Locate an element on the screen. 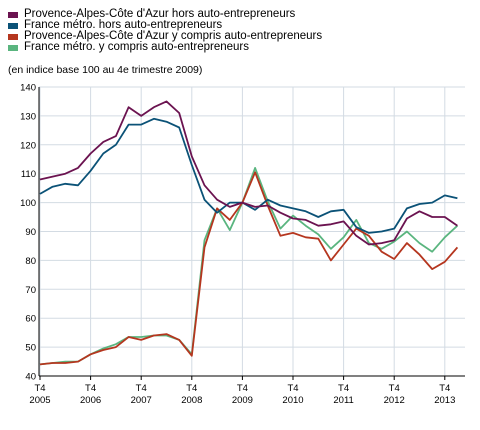  y-tick-label: 120 is located at coordinates (28, 145).